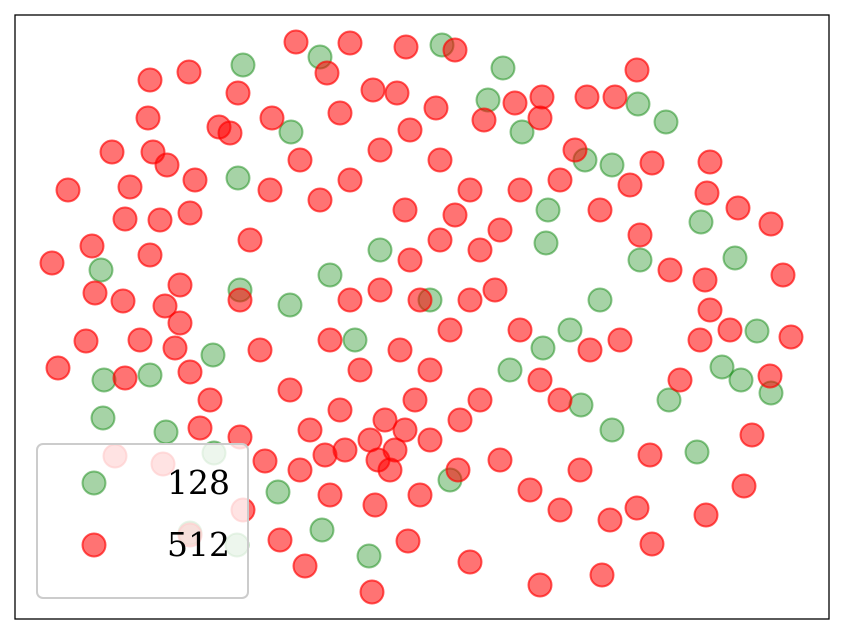  I want to click on legend-label: 128, so click(198, 482).